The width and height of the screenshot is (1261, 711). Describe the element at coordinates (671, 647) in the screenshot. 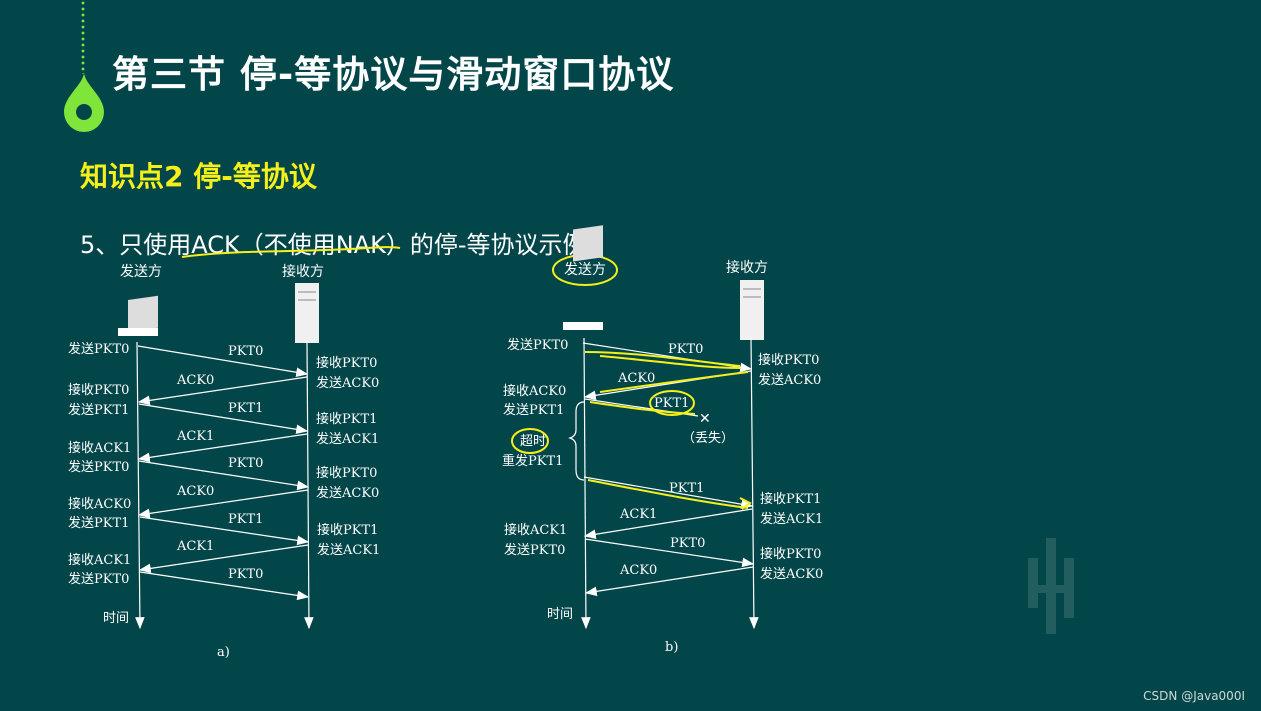

I see `caption-b: b)` at that location.